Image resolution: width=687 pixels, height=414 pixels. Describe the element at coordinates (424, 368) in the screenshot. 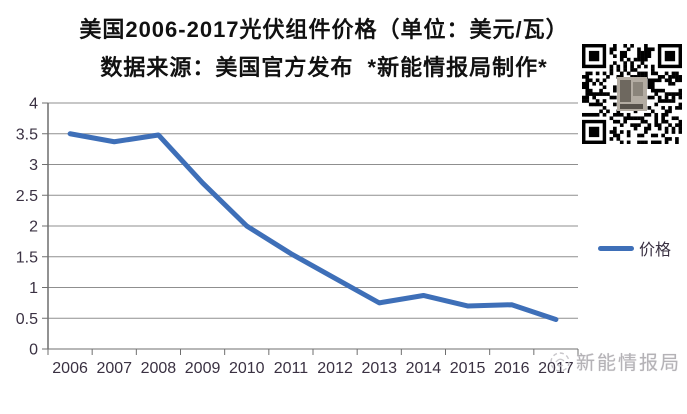

I see `x-axis-tick-label: 2014` at that location.